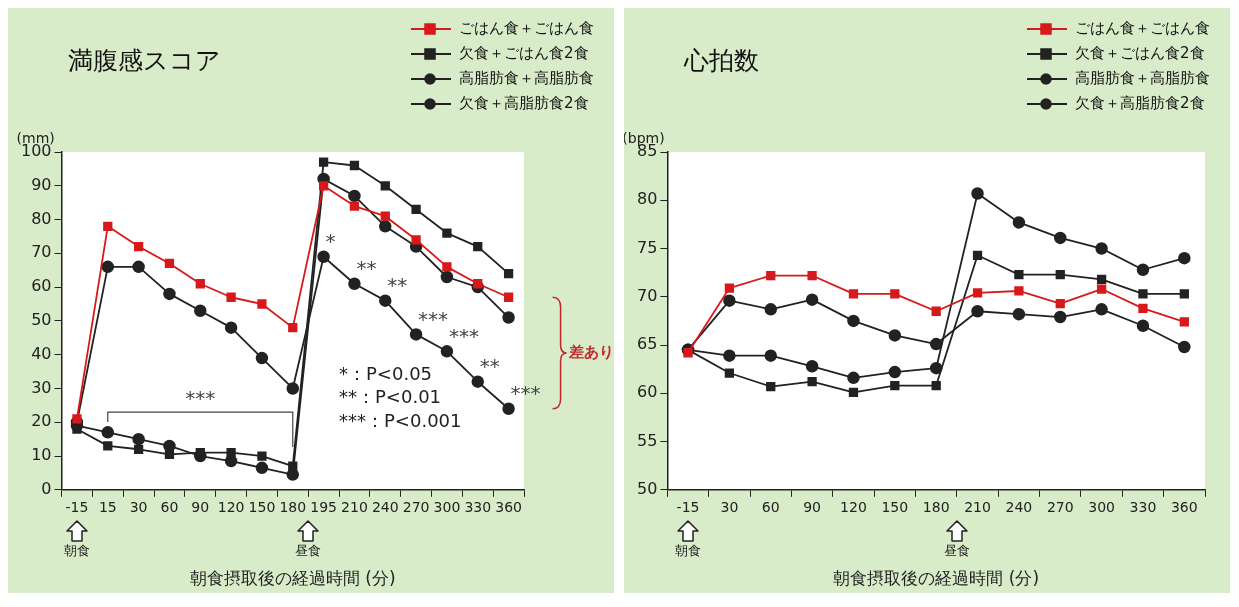  What do you see at coordinates (647, 440) in the screenshot?
I see `y-tick-label: 55` at bounding box center [647, 440].